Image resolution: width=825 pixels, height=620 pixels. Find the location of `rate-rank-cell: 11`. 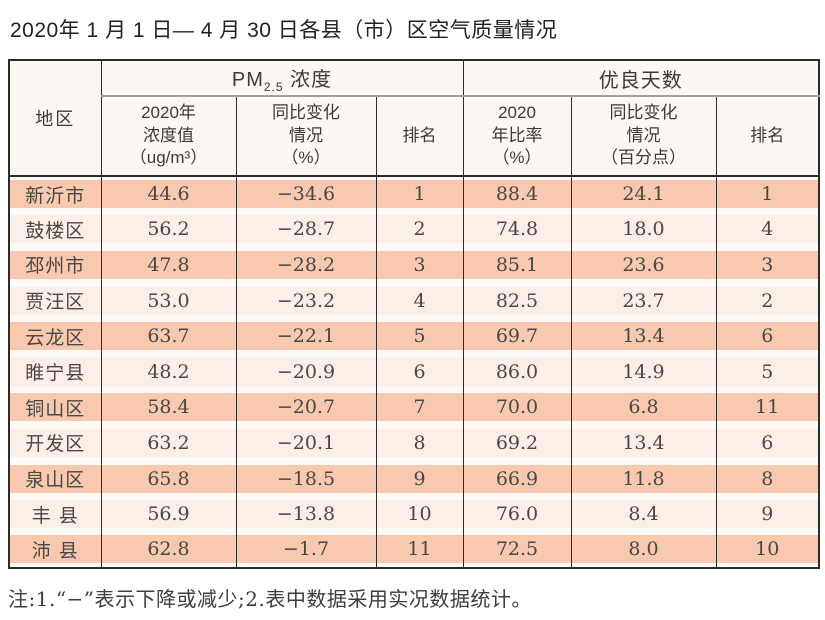

rate-rank-cell: 11 is located at coordinates (767, 407).